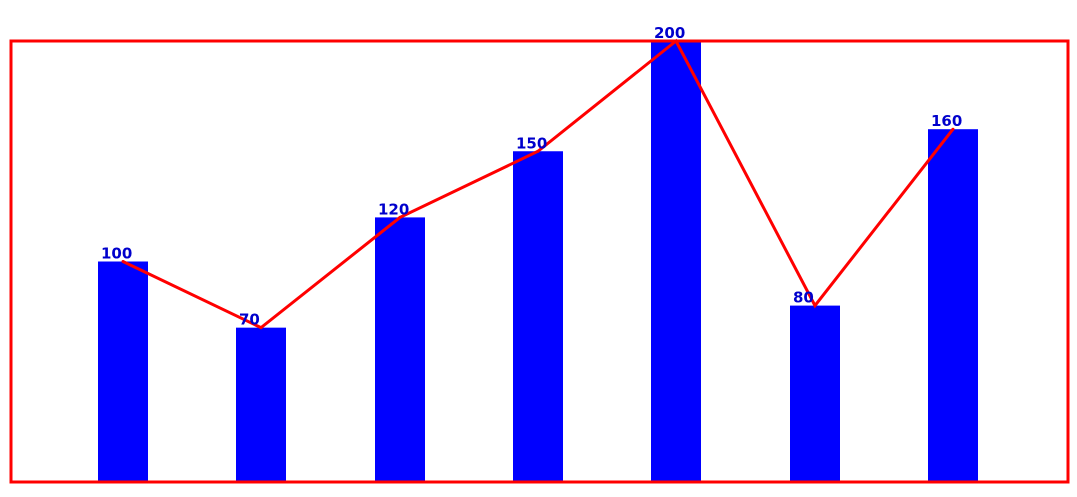  Describe the element at coordinates (116, 254) in the screenshot. I see `data-label-0: 100` at that location.